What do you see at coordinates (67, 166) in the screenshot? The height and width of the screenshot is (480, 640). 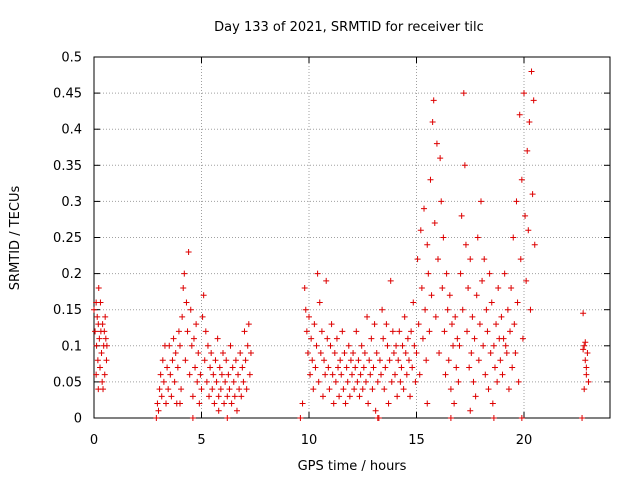 I see `y-tick-label: 0.35` at bounding box center [67, 166].